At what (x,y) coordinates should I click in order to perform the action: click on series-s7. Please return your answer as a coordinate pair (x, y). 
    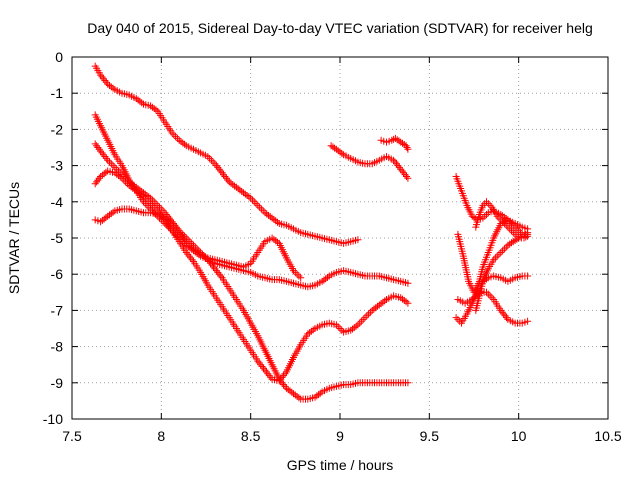
    Looking at the image, I should click on (394, 143).